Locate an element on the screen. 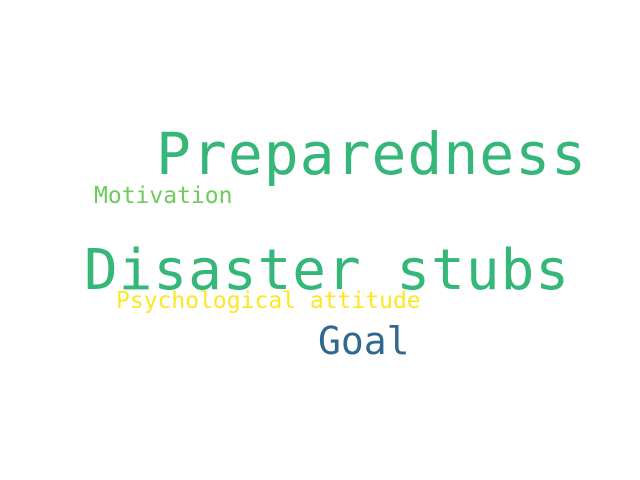 This screenshot has width=640, height=480. word-psychological-attitude: Psychological attitude is located at coordinates (268, 301).